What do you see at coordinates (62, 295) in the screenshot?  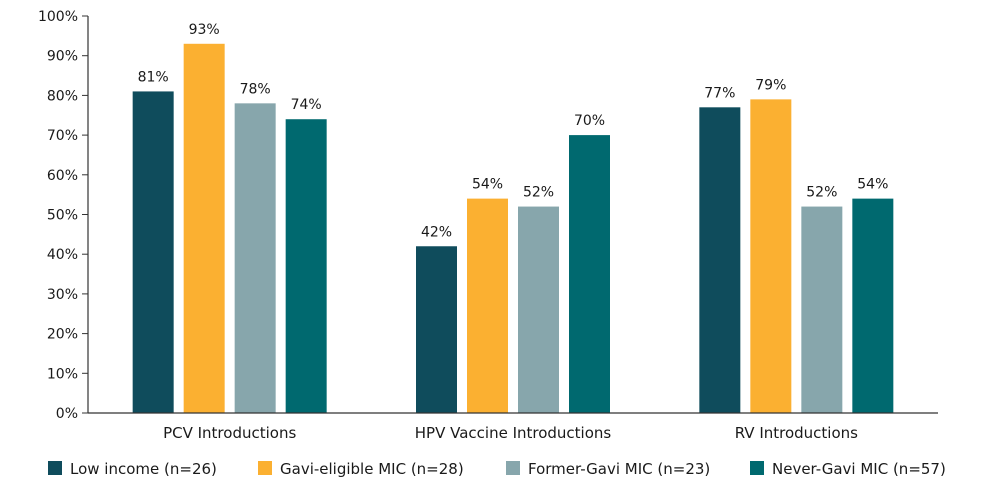 I see `y-tick-label: 30%` at bounding box center [62, 295].